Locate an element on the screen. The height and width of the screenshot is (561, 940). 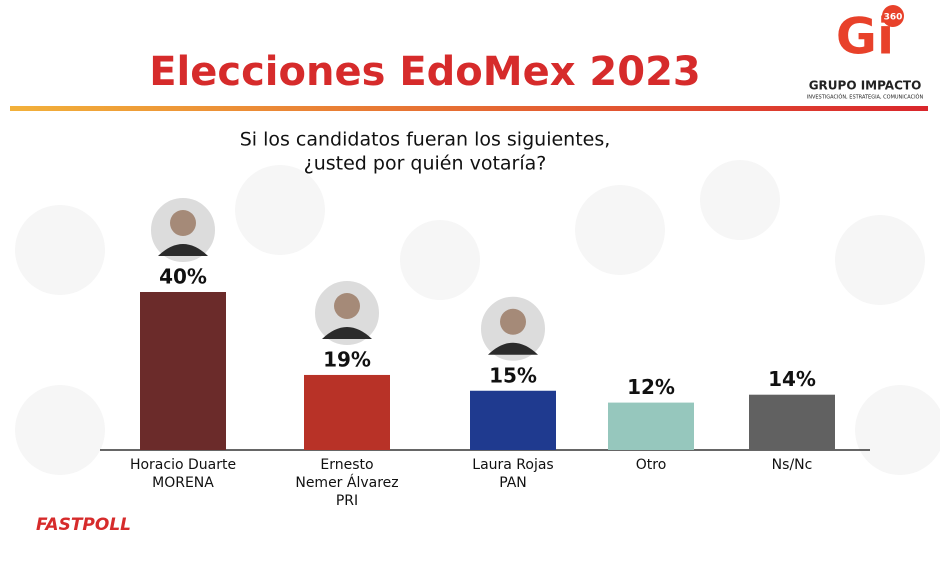
chart-title: Elecciones EdoMex 2023 is located at coordinates (425, 72).